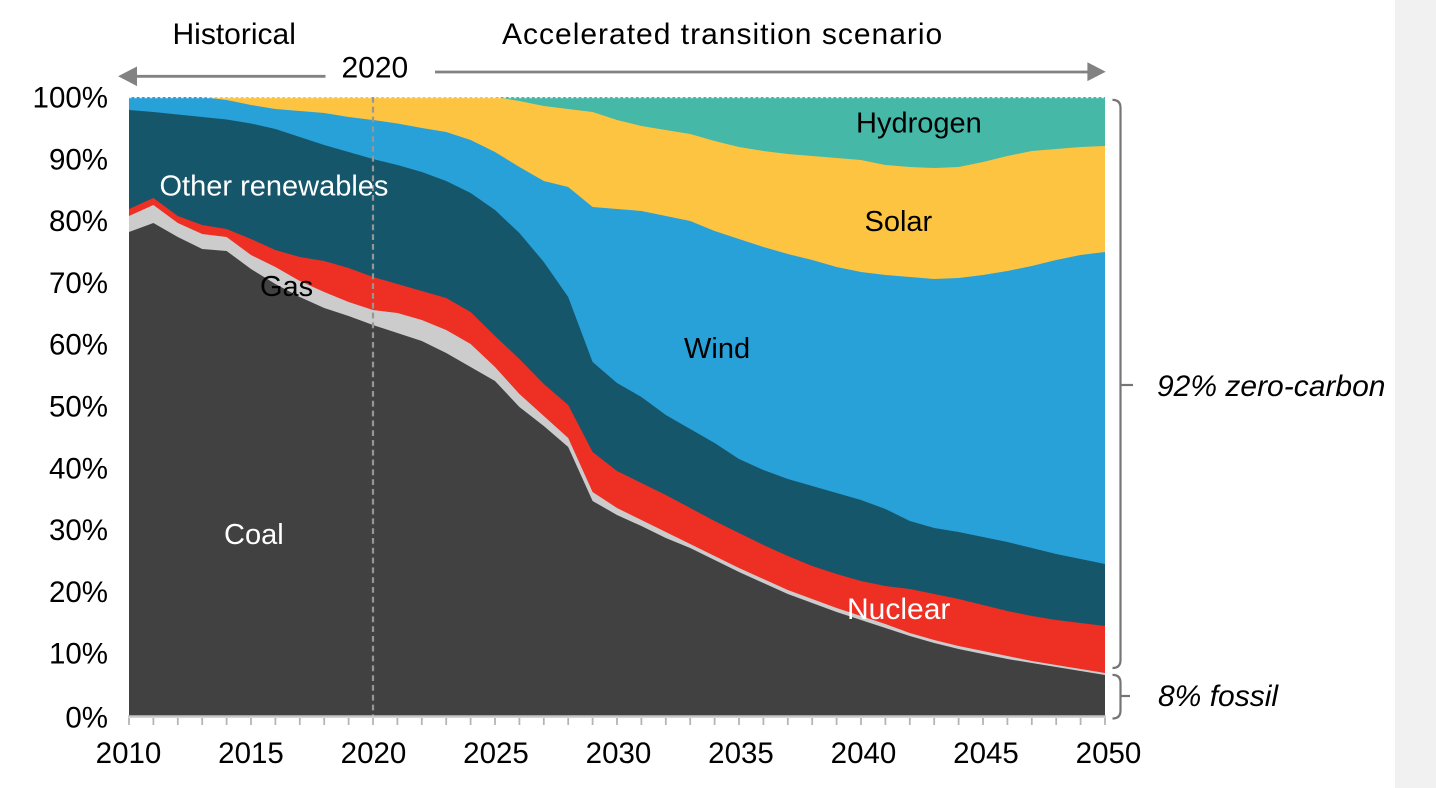 The image size is (1436, 788). What do you see at coordinates (251, 753) in the screenshot?
I see `svg-text: 2015` at bounding box center [251, 753].